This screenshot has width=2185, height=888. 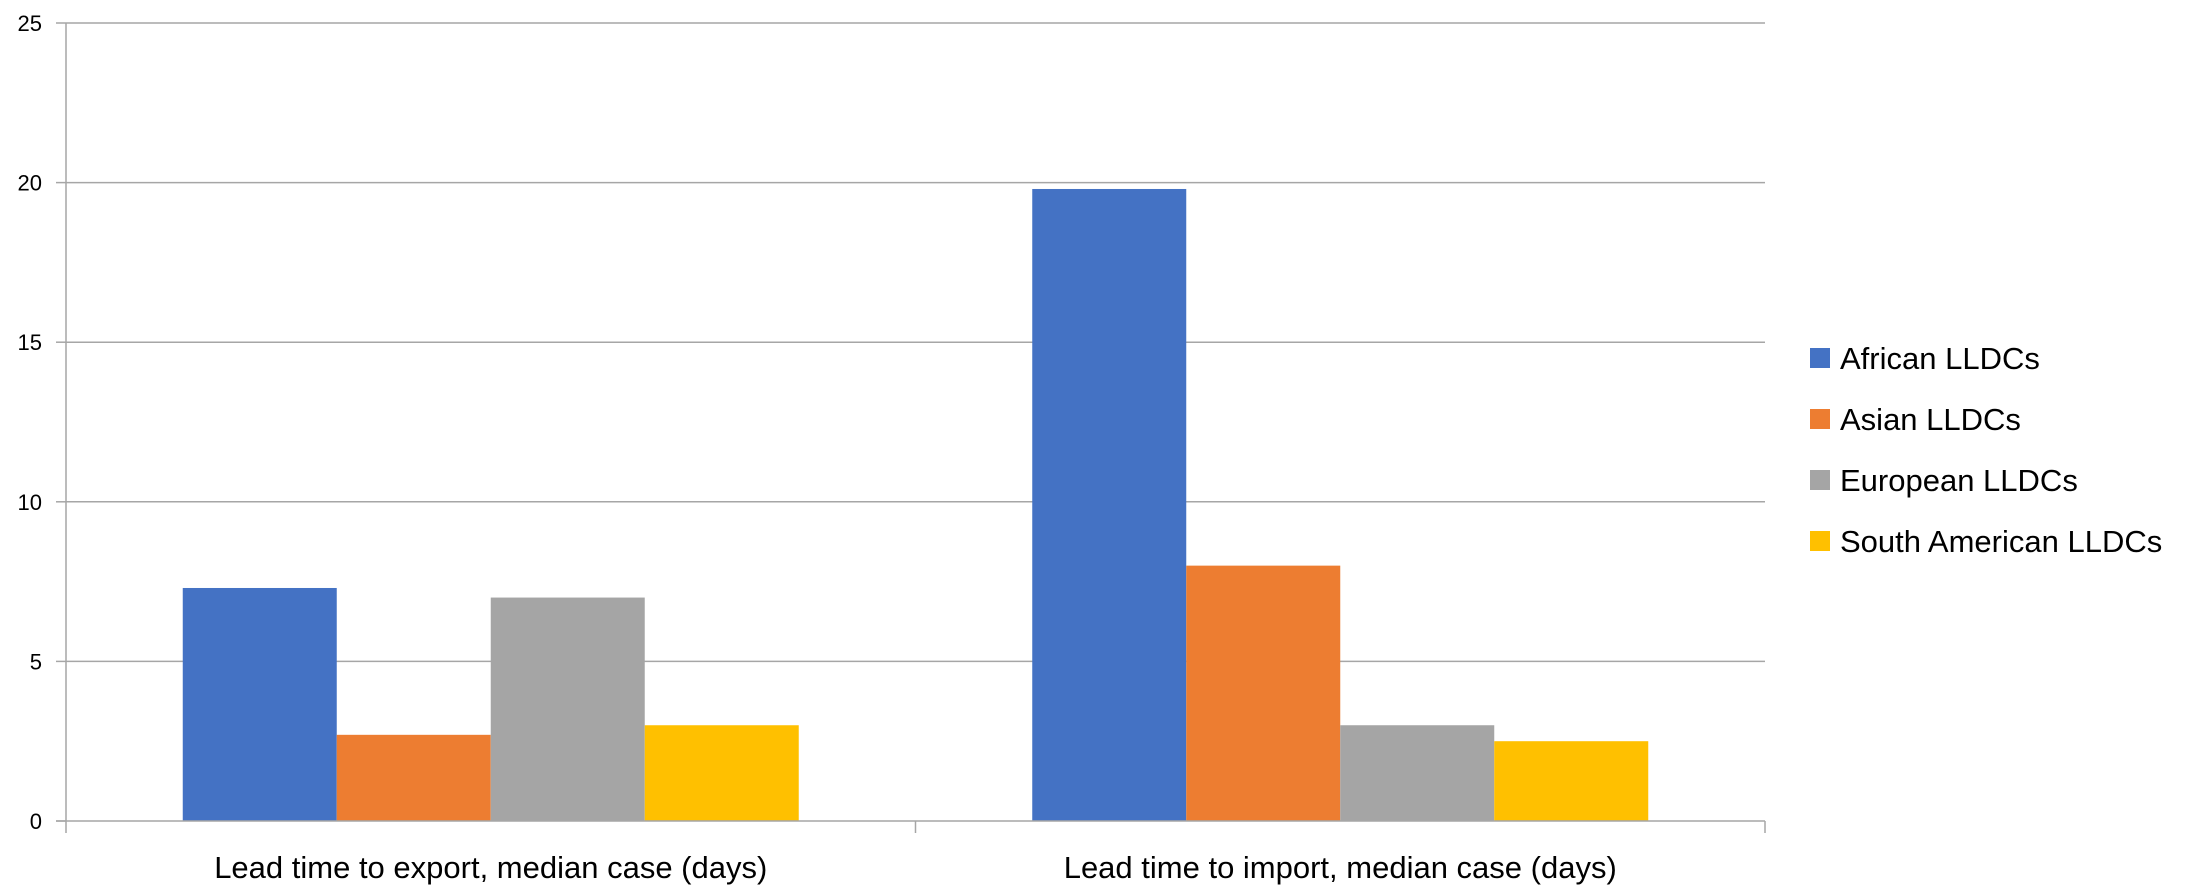 What do you see at coordinates (1959, 480) in the screenshot?
I see `legend-label: European LLDCs` at bounding box center [1959, 480].